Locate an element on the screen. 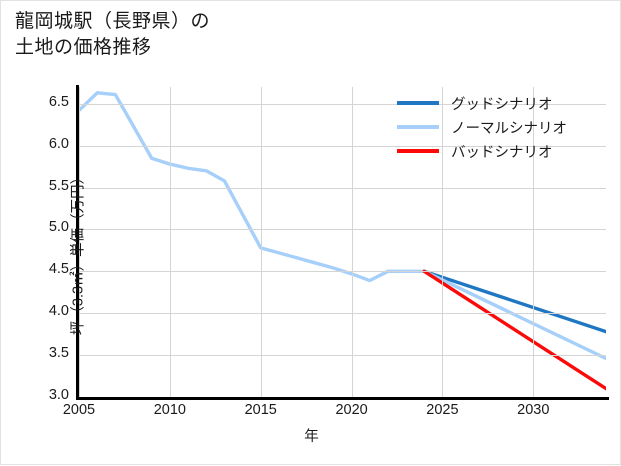 The height and width of the screenshot is (466, 621). page-title: 龍岡城駅（長野県）の 土地の価格推移 is located at coordinates (113, 34).